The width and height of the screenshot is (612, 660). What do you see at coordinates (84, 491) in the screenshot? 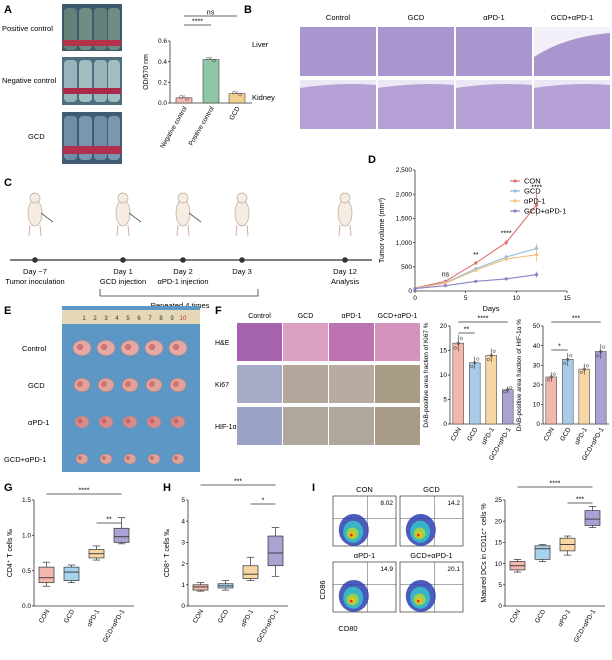
I see `significance-label: ****` at bounding box center [84, 491].